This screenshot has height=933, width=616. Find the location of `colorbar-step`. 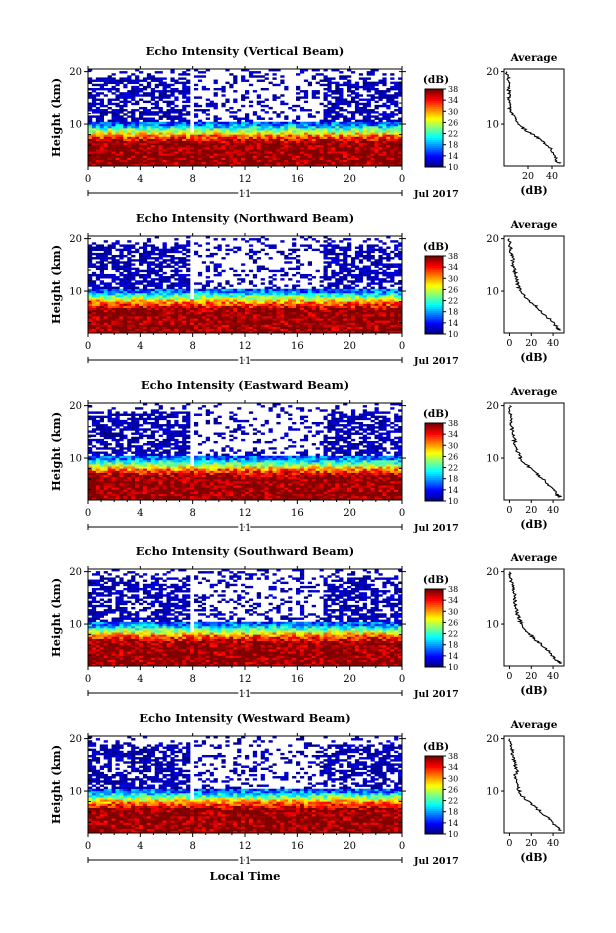

colorbar-step is located at coordinates (434, 104).